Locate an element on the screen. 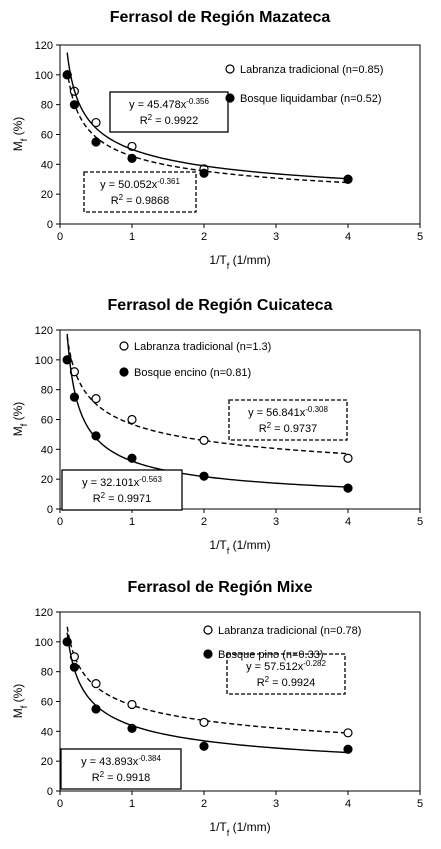  y-tick-label: 0 is located at coordinates (50, 510).